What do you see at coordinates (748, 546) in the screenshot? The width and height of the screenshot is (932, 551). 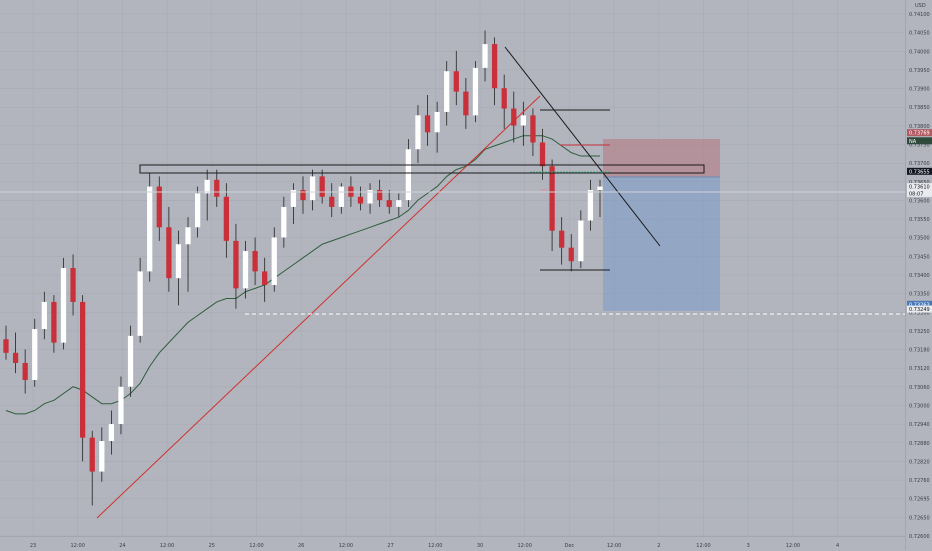 I see `time-tick-label: 3` at bounding box center [748, 546].